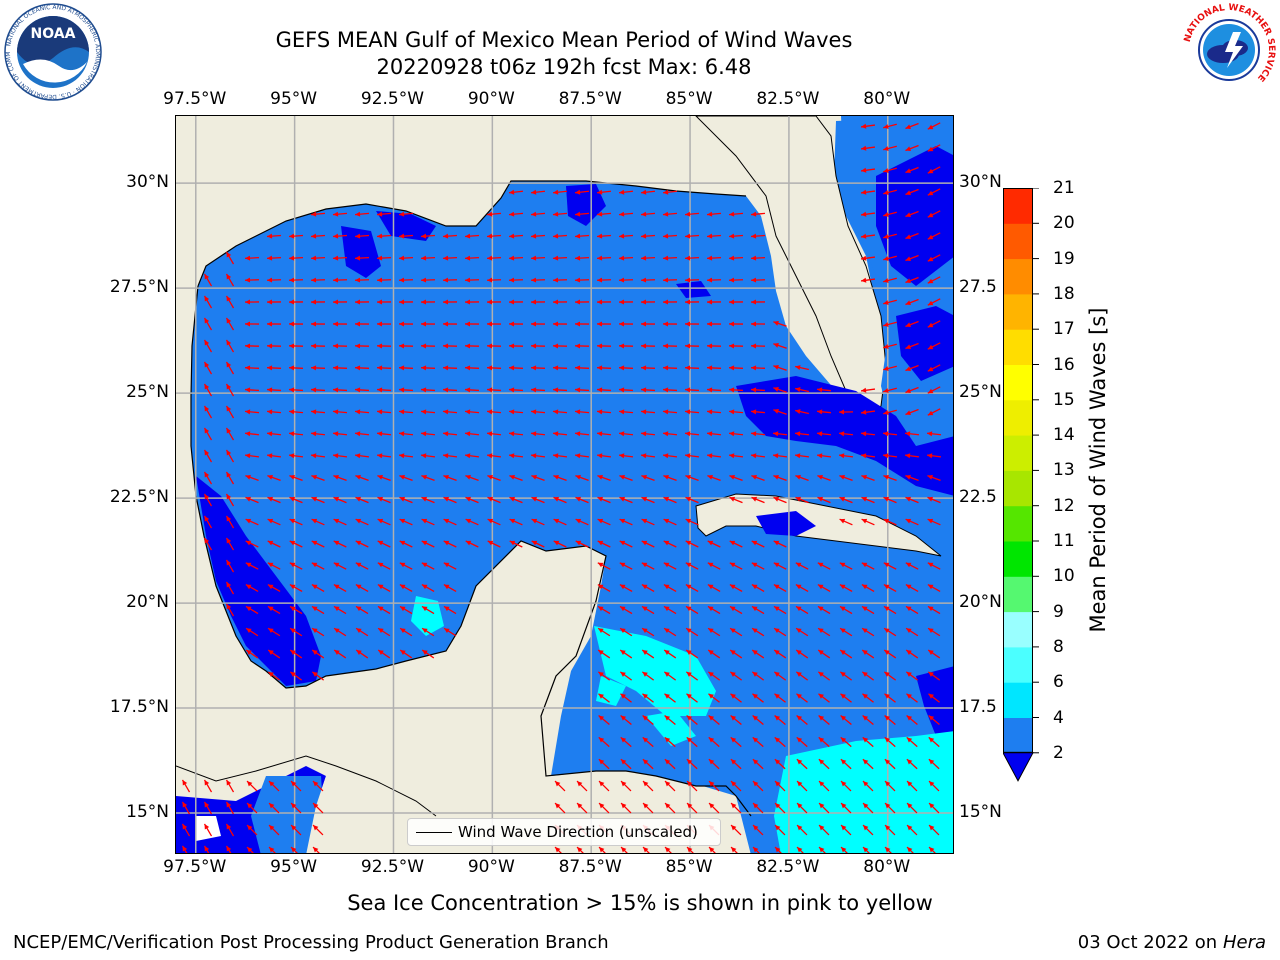 The height and width of the screenshot is (960, 1280). Describe the element at coordinates (434, 832) in the screenshot. I see `legend-line-swatch` at that location.